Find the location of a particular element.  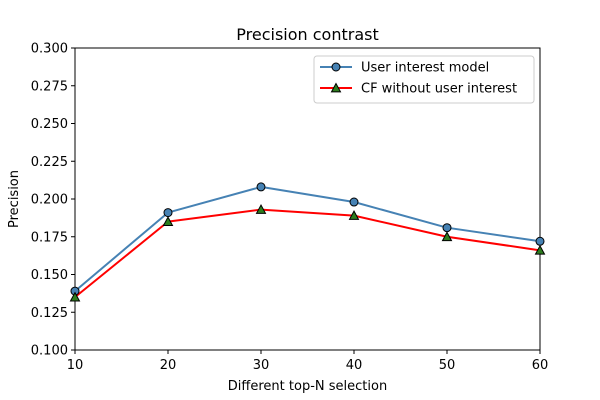

legend-box is located at coordinates (424, 79).